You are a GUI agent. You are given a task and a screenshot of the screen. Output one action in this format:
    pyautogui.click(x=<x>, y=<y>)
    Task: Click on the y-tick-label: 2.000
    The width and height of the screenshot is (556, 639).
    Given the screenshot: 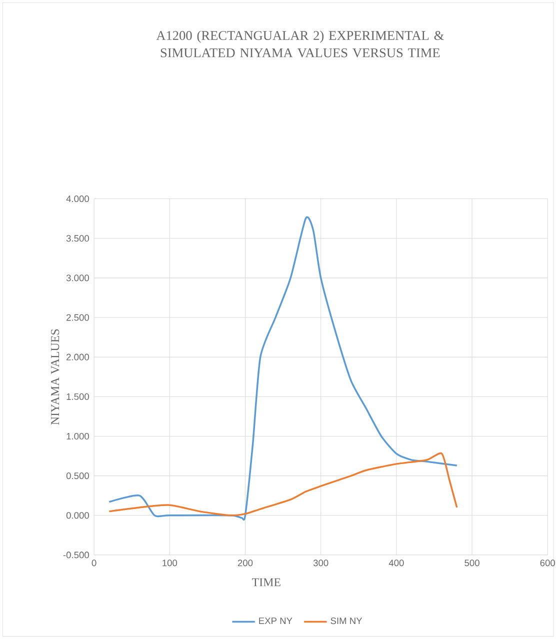 What is the action you would take?
    pyautogui.click(x=77, y=357)
    